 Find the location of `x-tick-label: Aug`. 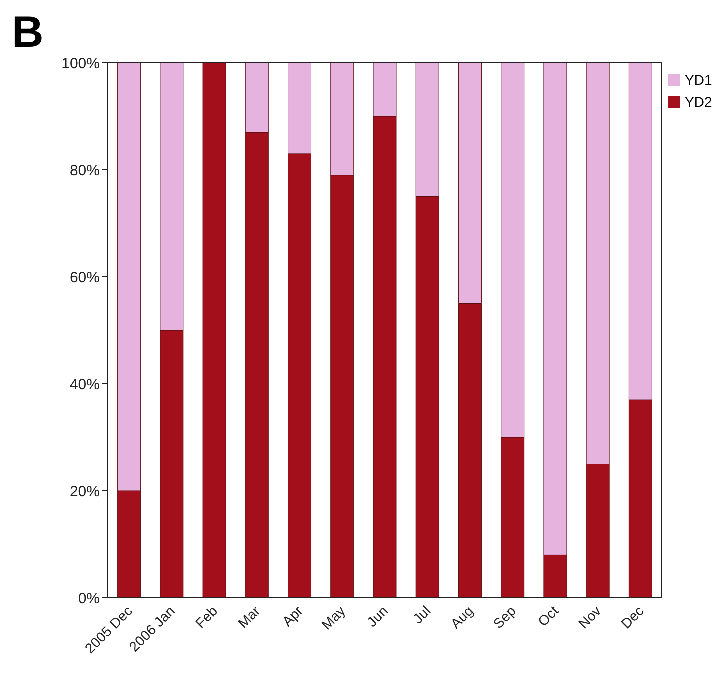

x-tick-label: Aug is located at coordinates (461, 617).